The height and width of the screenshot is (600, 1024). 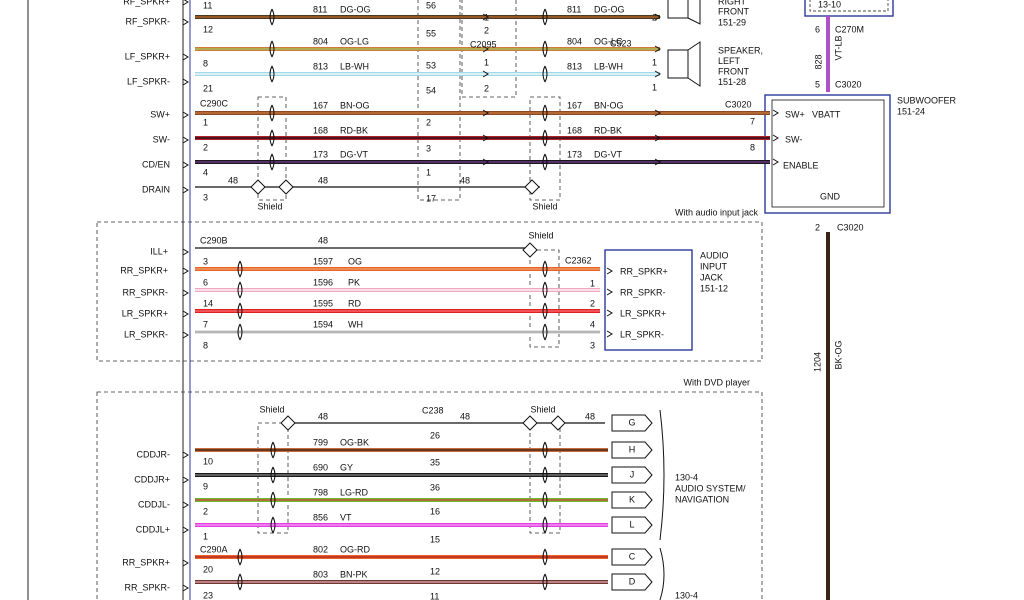 What do you see at coordinates (662, 475) in the screenshot?
I see `brace` at bounding box center [662, 475].